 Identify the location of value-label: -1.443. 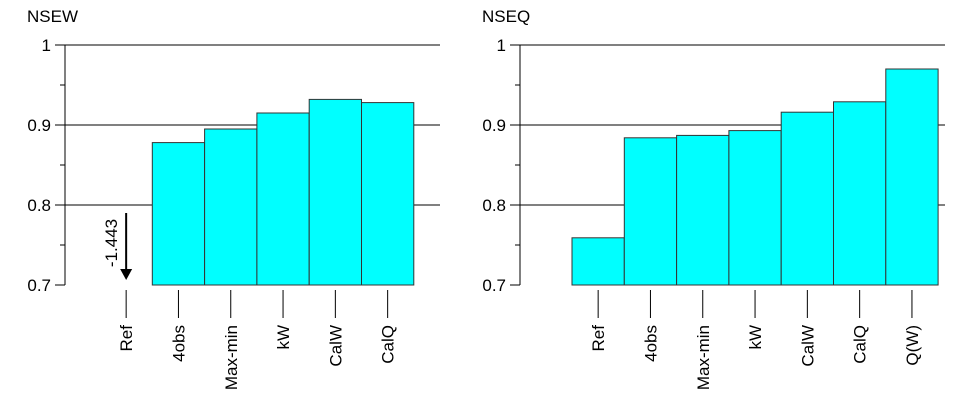
(111, 243).